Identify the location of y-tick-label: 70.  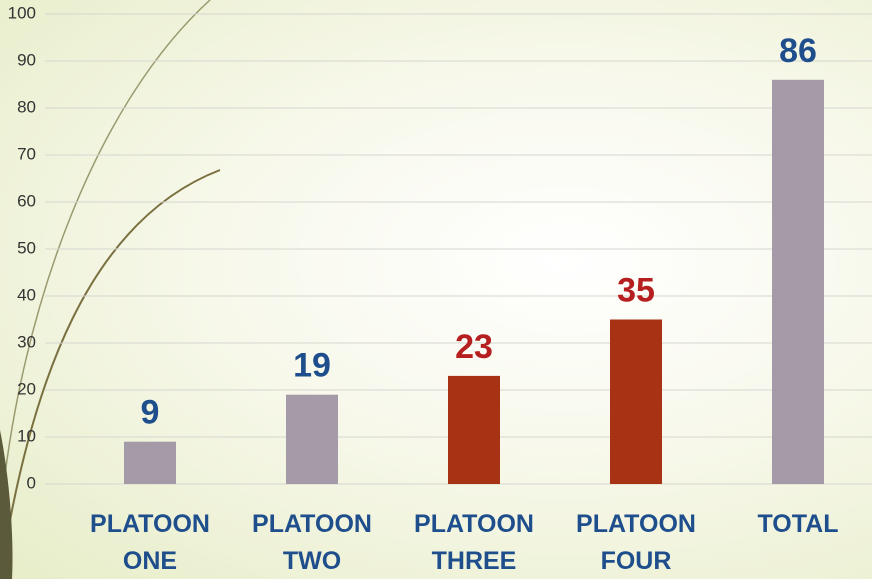
(26, 153).